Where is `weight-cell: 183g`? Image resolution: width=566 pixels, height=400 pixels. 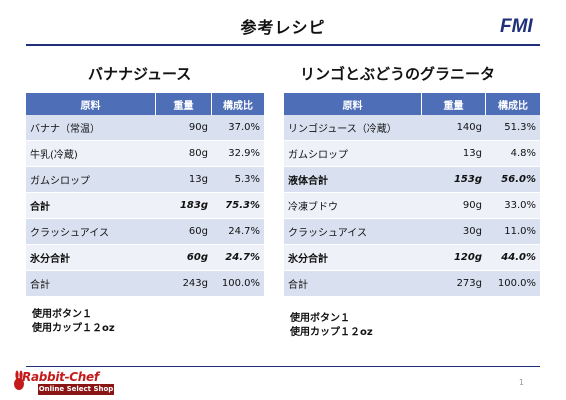 weight-cell: 183g is located at coordinates (184, 206).